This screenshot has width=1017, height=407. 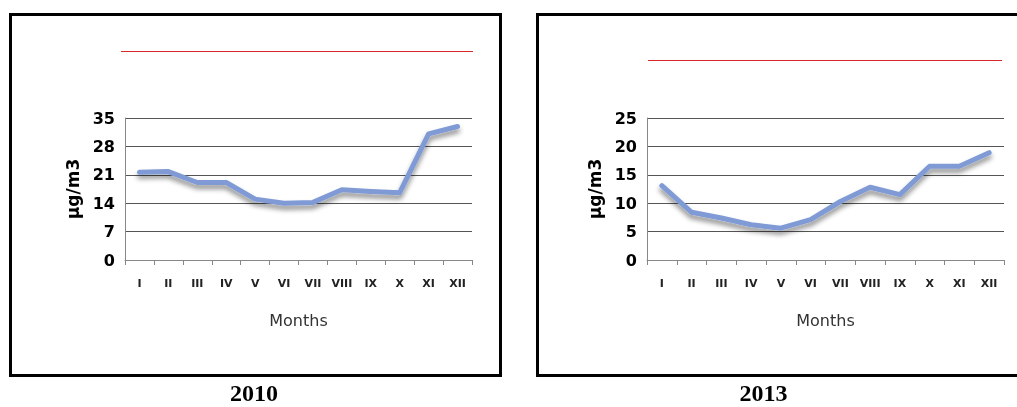 I want to click on y-tick-label: 20, so click(x=625, y=146).